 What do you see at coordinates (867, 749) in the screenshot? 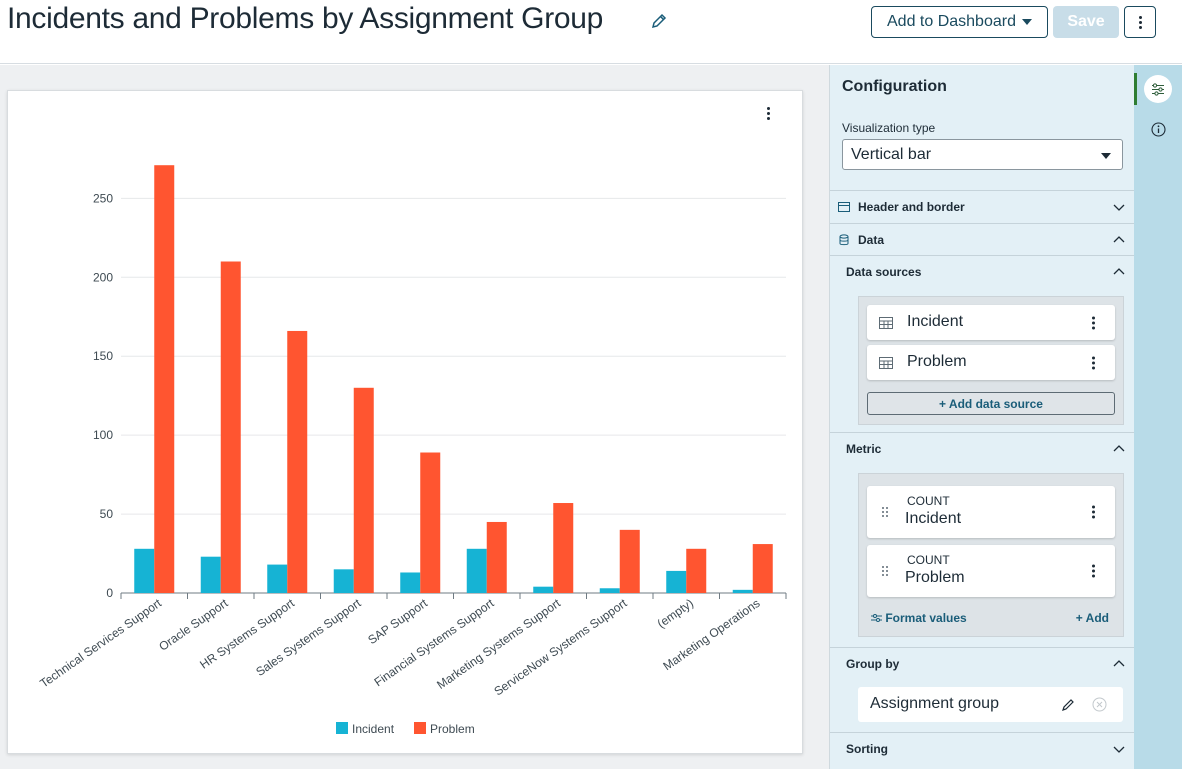
I see `sorting-label: Sorting` at bounding box center [867, 749].